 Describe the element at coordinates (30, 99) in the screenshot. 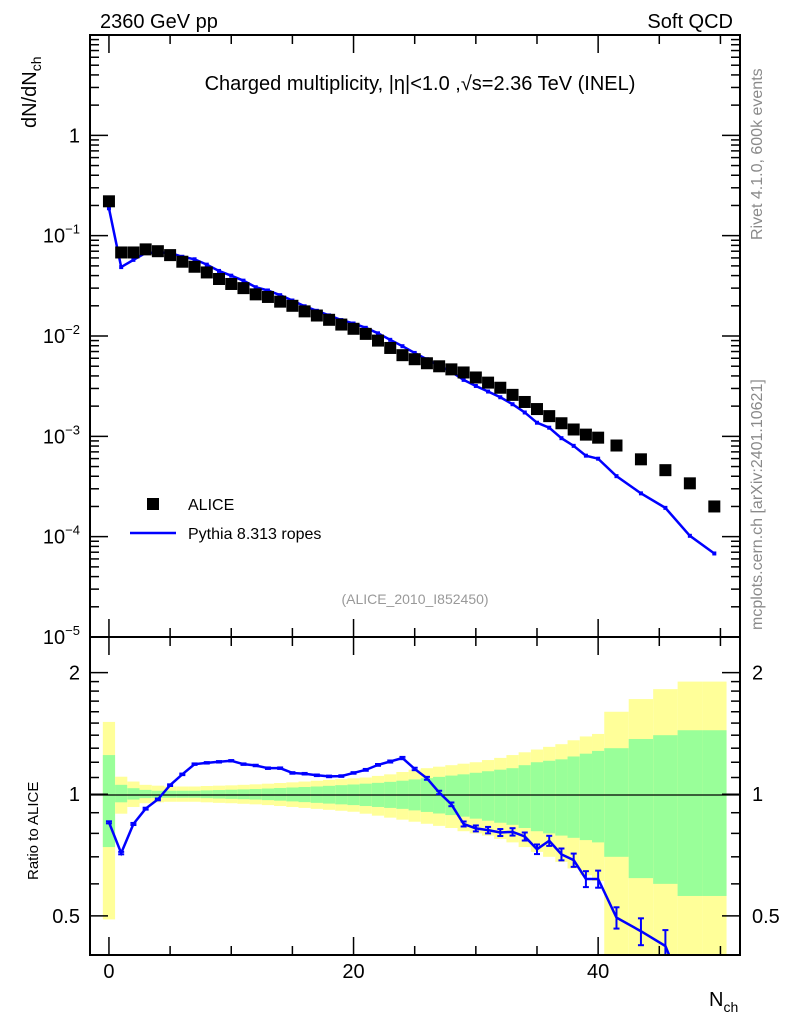

I see `y-axis-label-main: dN/dN` at that location.